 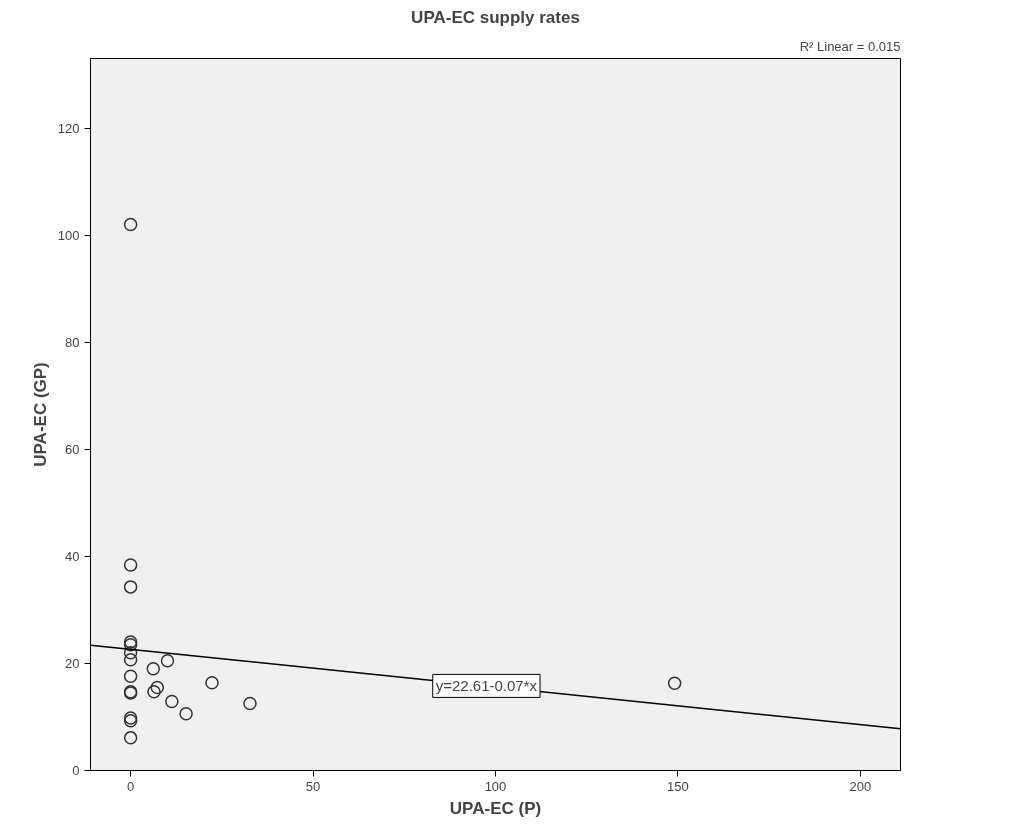 I want to click on x-axis-title: UPA-EC (P), so click(x=495, y=808).